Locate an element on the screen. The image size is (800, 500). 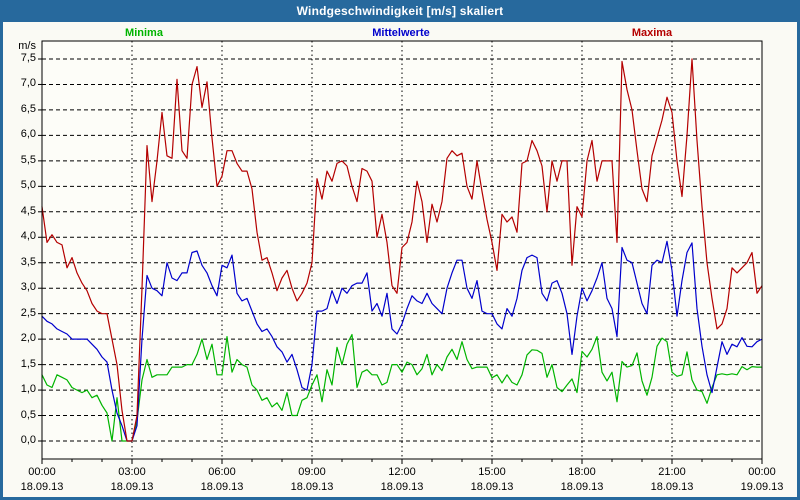
y-tick-label: 5,5 is located at coordinates (28, 159).